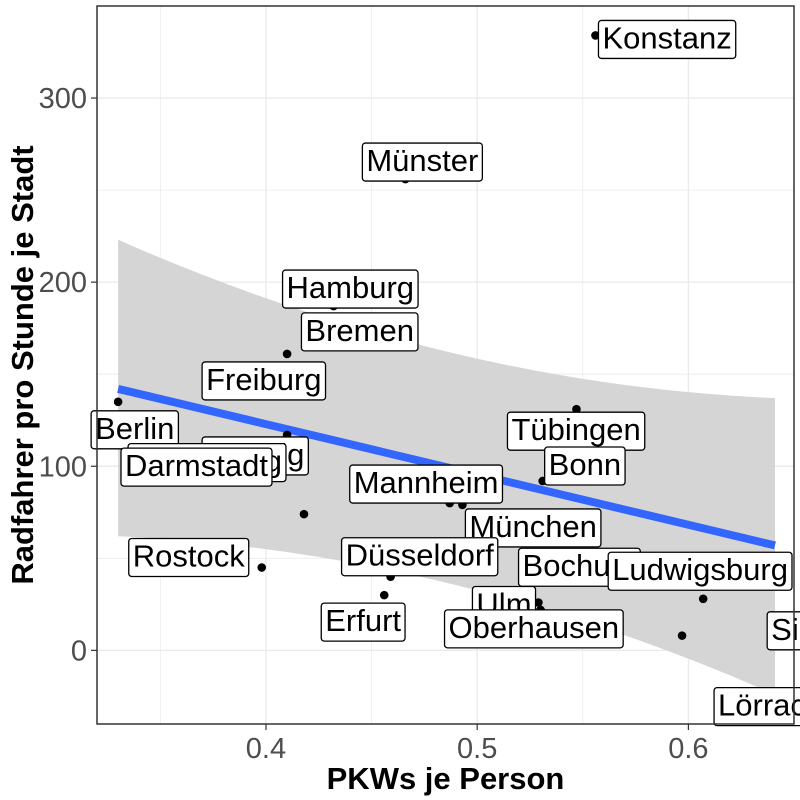 Image resolution: width=800 pixels, height=800 pixels. Describe the element at coordinates (759, 705) in the screenshot. I see `label-lörrach: Lörrach` at that location.